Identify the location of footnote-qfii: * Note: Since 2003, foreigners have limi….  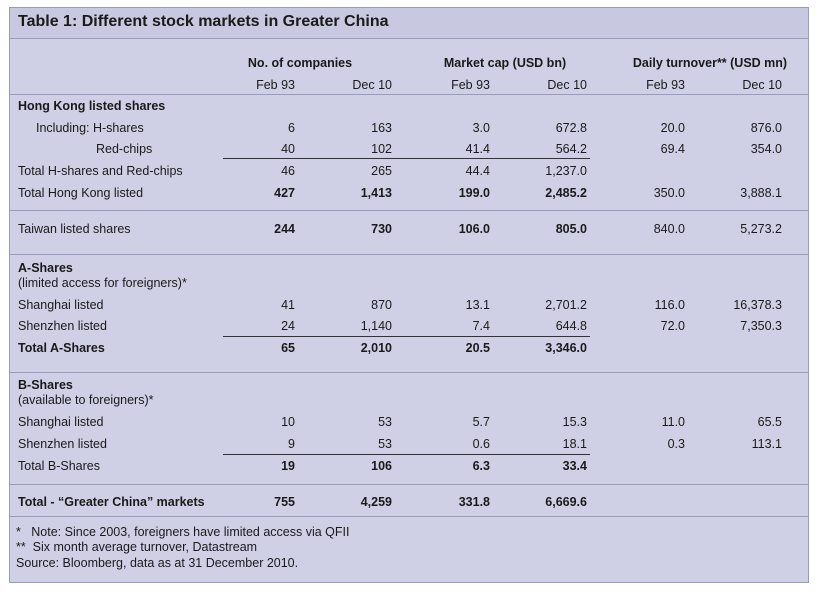
(183, 532).